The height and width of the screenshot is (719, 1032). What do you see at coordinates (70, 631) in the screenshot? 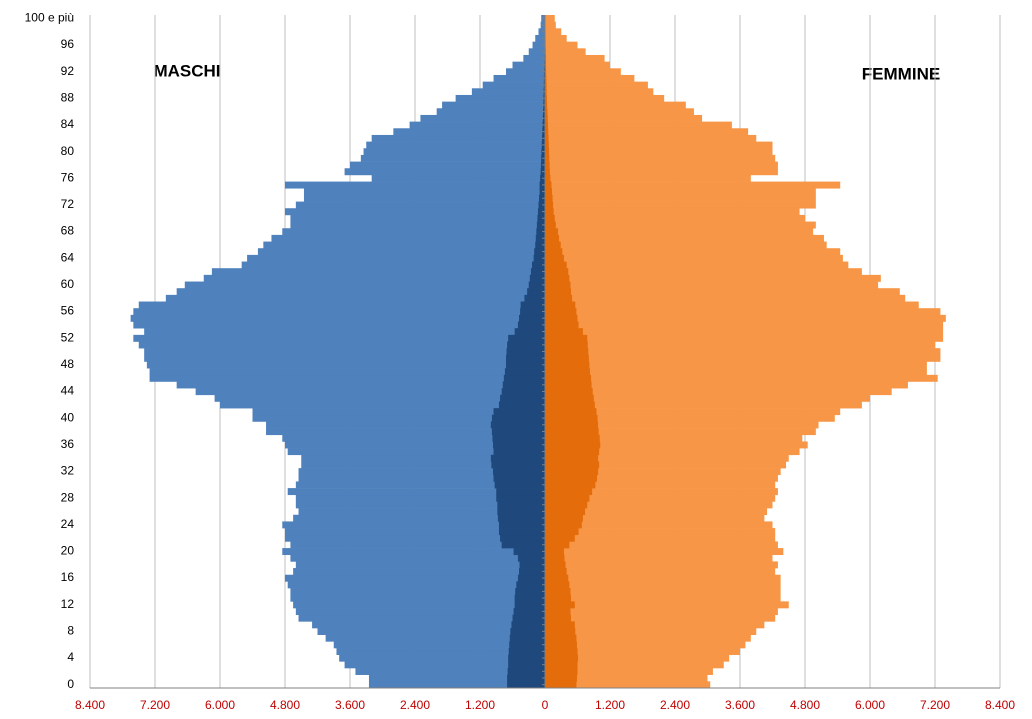
I see `y-tick-label: 8` at bounding box center [70, 631].